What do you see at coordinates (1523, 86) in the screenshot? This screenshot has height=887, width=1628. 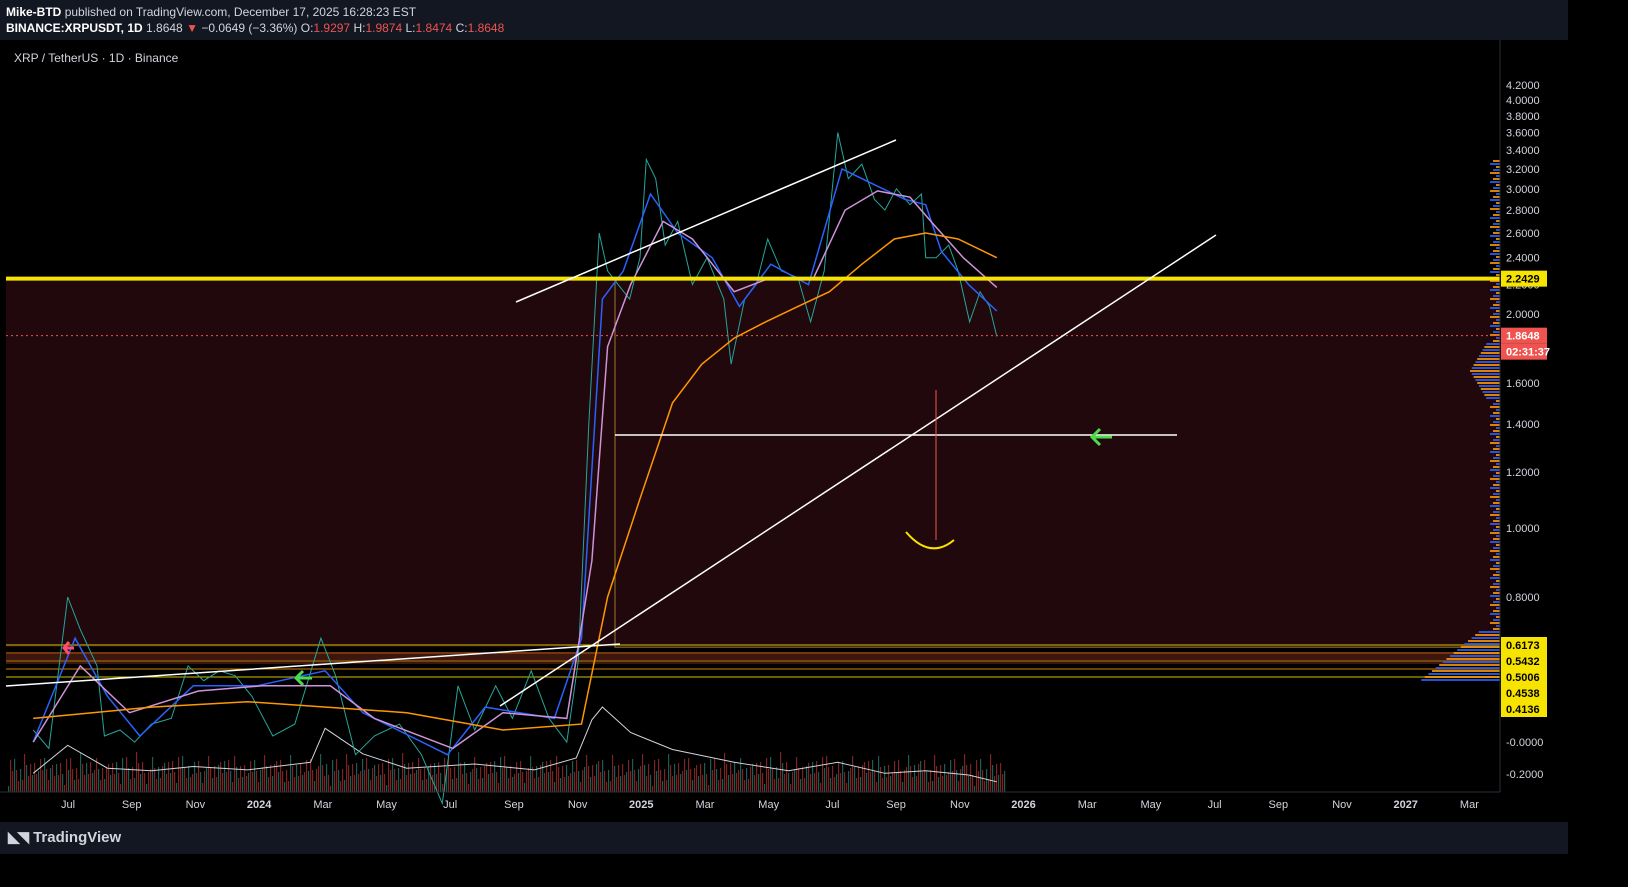 I see `price-tick-label: 4.2000` at bounding box center [1523, 86].